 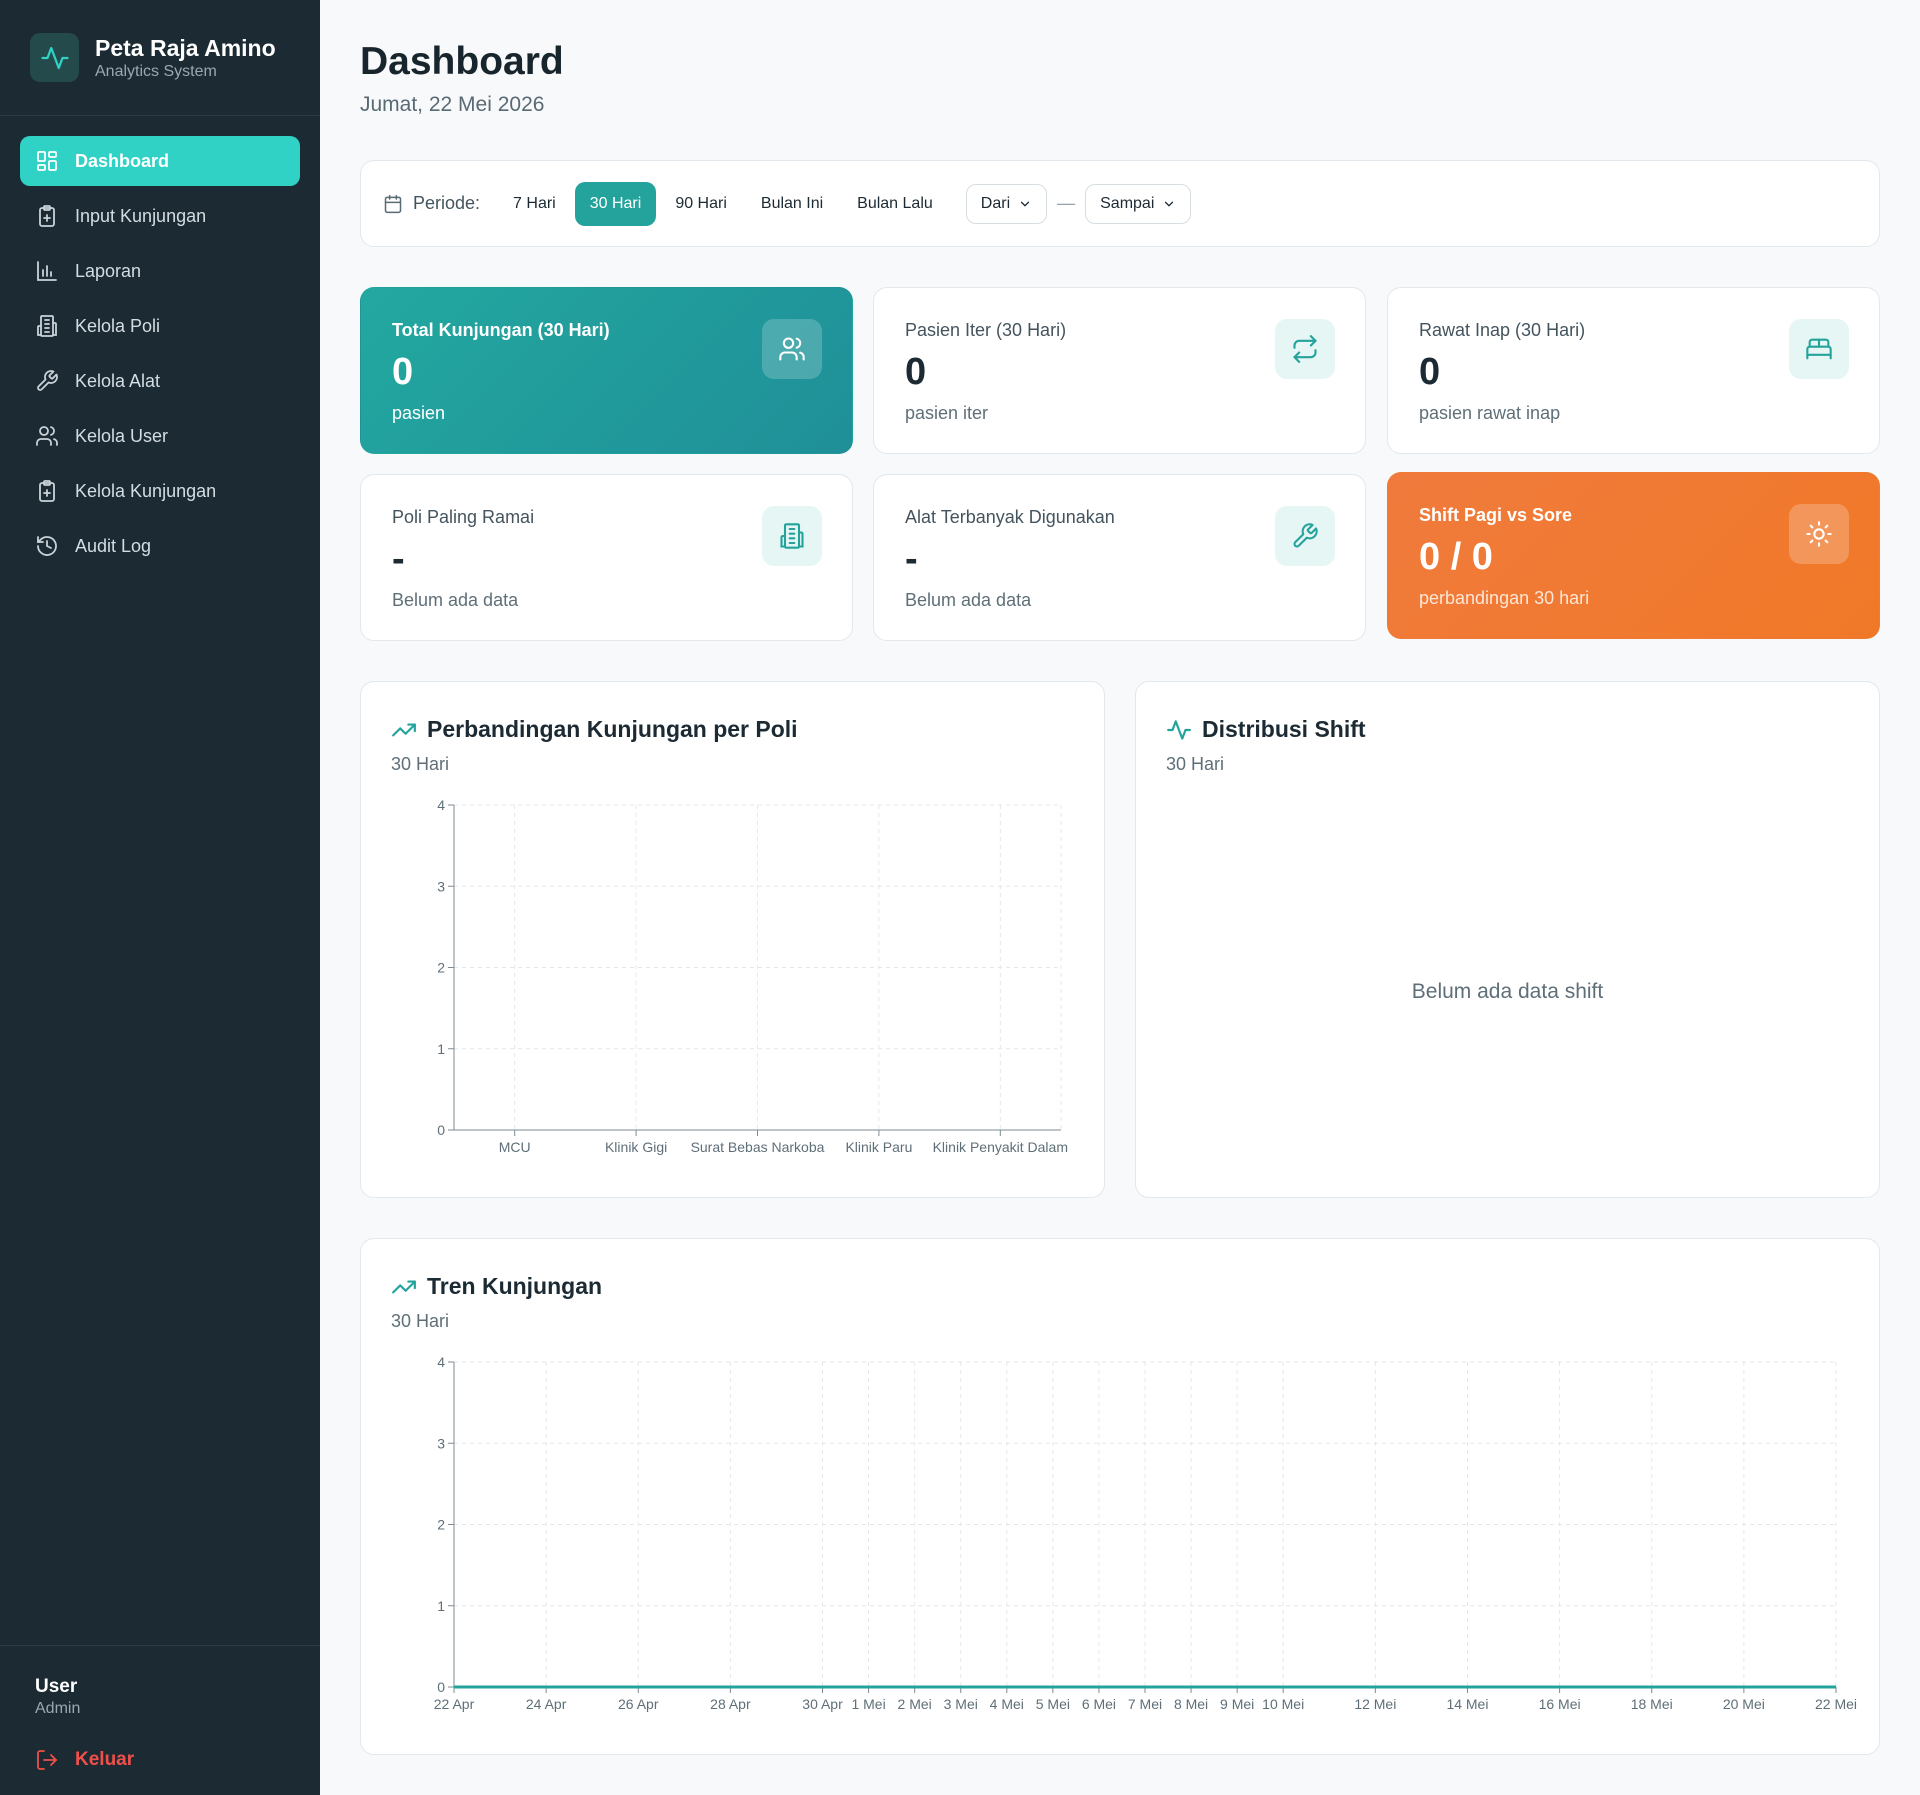 What do you see at coordinates (1145, 1704) in the screenshot?
I see `x-tick-label: 7 Mei` at bounding box center [1145, 1704].